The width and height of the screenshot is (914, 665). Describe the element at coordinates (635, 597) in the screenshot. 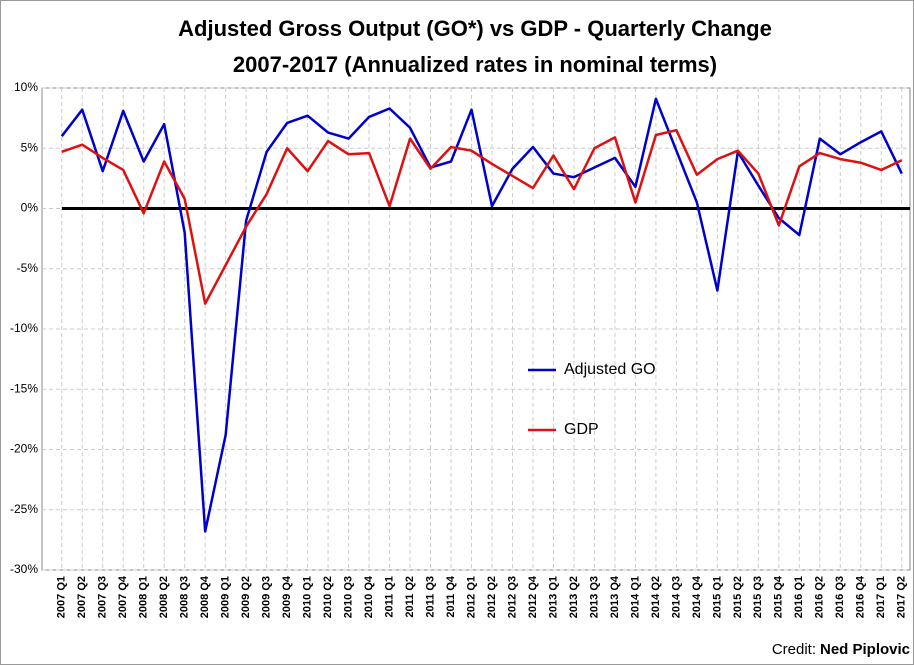

I see `x-tick-label: 2014 Q1` at that location.